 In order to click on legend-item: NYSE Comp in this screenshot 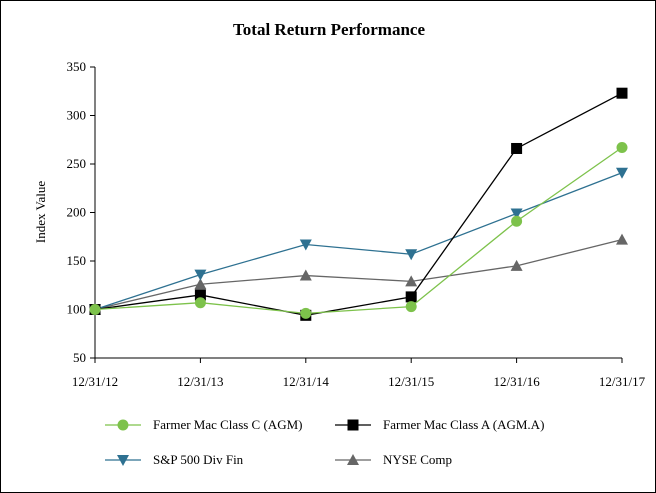, I will do `click(393, 459)`.